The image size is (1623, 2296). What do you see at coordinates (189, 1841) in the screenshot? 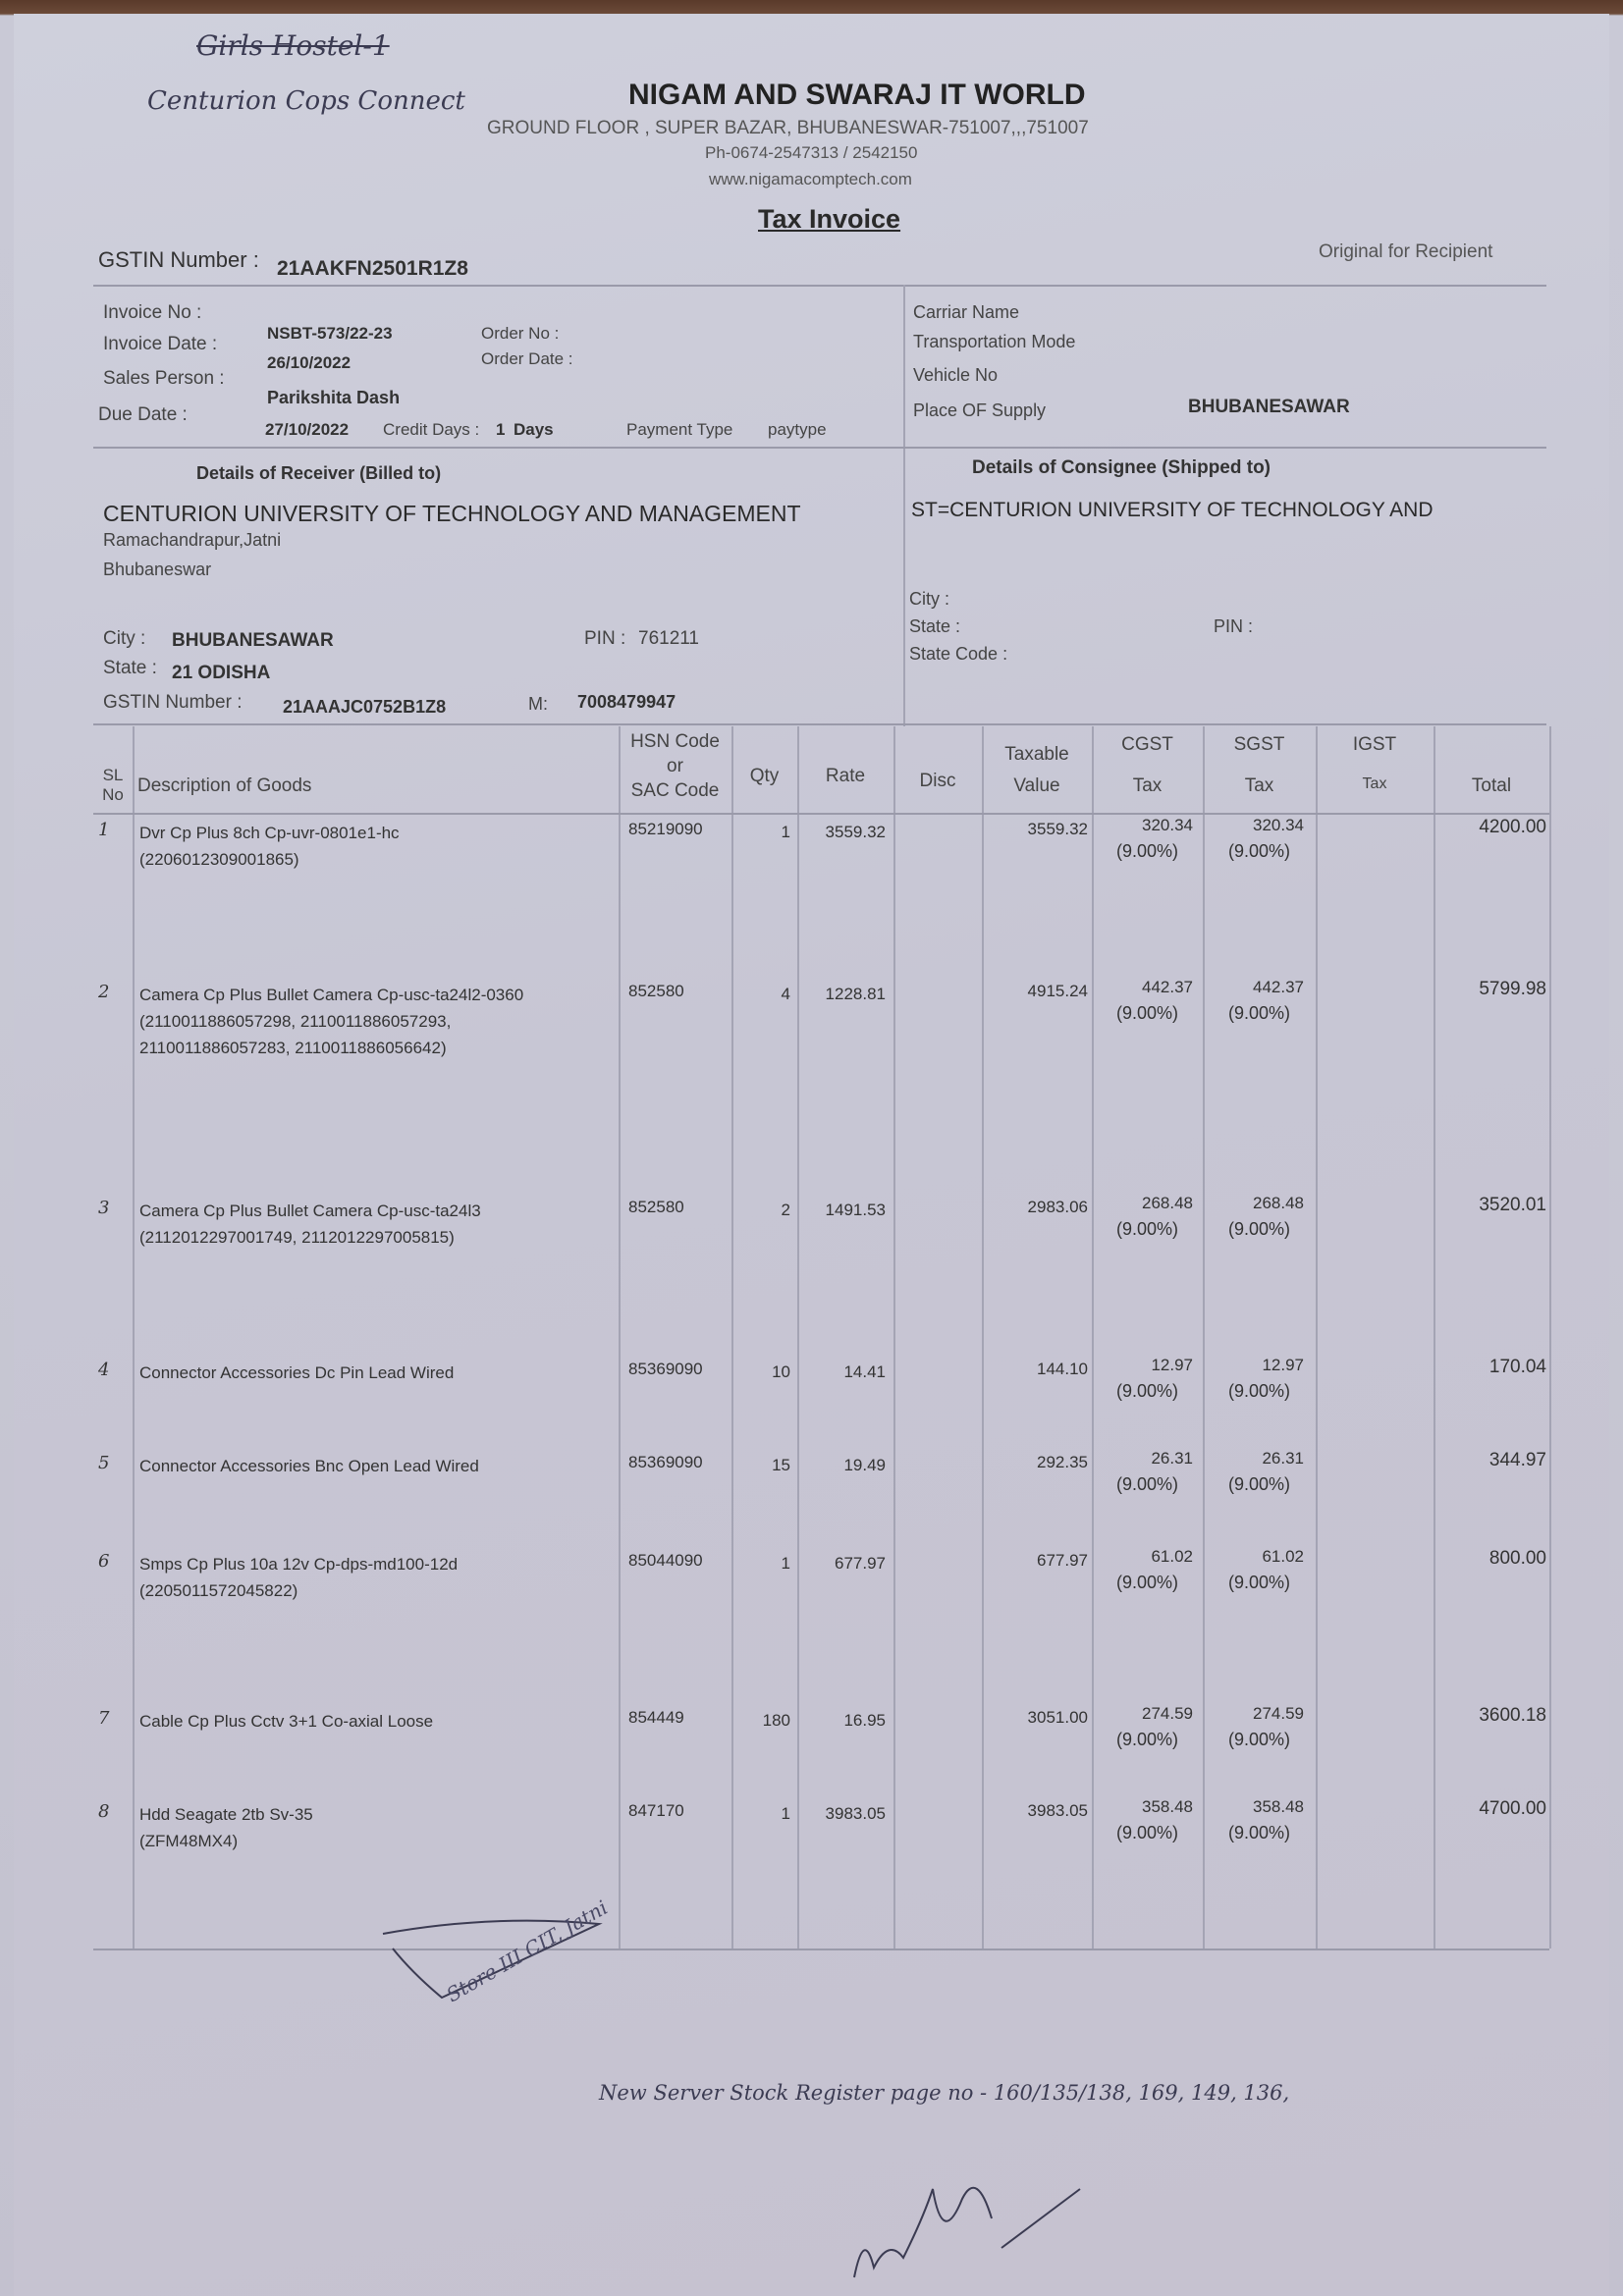
I see `row-description: (ZFM48MX4)` at bounding box center [189, 1841].